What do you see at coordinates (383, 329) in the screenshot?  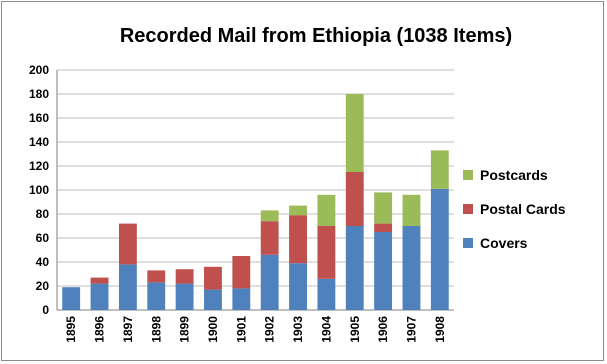 I see `x-tick-label: 1906` at bounding box center [383, 329].